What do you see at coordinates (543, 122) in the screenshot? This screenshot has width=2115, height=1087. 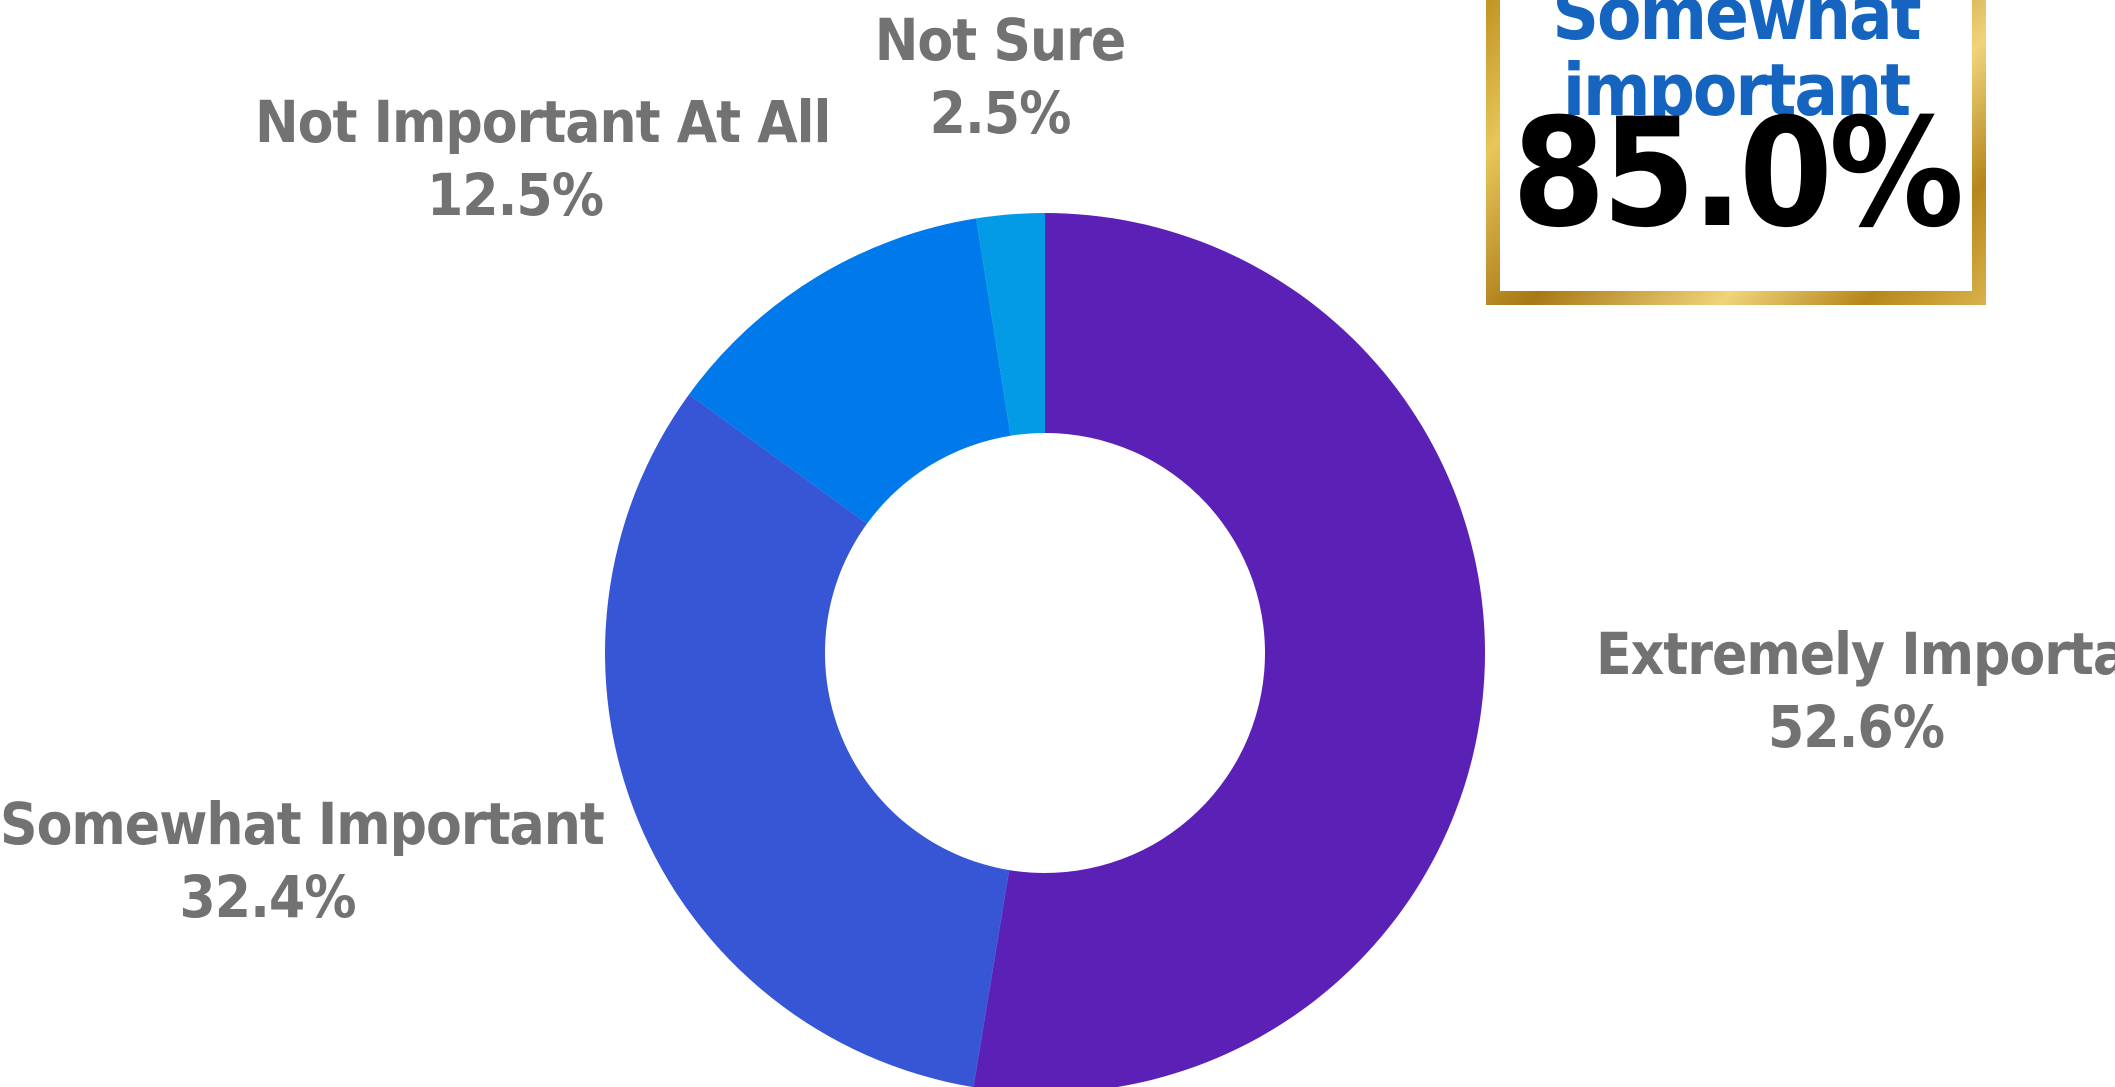 I see `slice-label-name: Not Important At All` at bounding box center [543, 122].